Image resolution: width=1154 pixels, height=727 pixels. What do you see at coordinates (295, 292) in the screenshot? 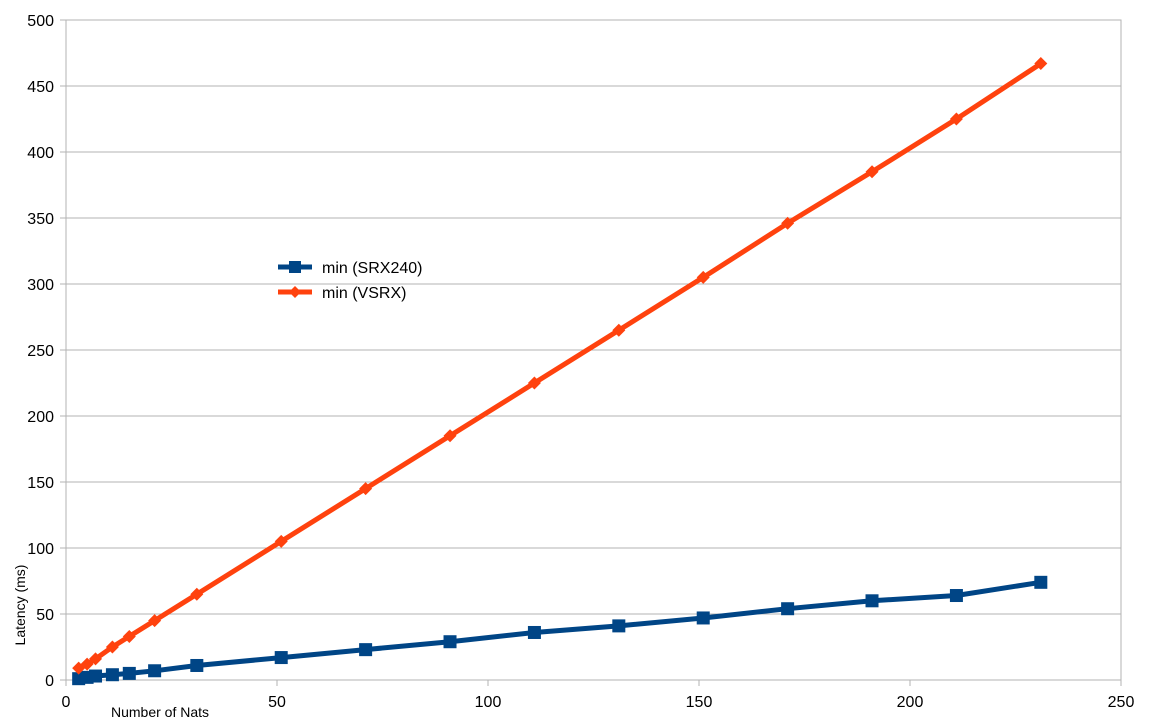
I see `legend-marker-vsrx` at bounding box center [295, 292].